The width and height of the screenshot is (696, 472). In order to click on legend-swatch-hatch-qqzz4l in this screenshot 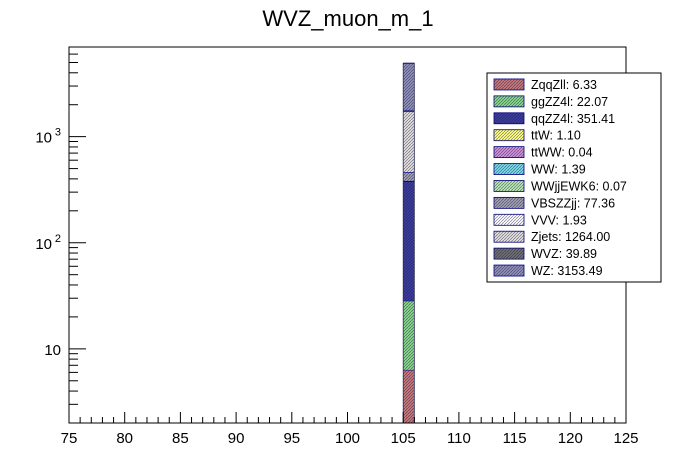, I will do `click(509, 118)`.